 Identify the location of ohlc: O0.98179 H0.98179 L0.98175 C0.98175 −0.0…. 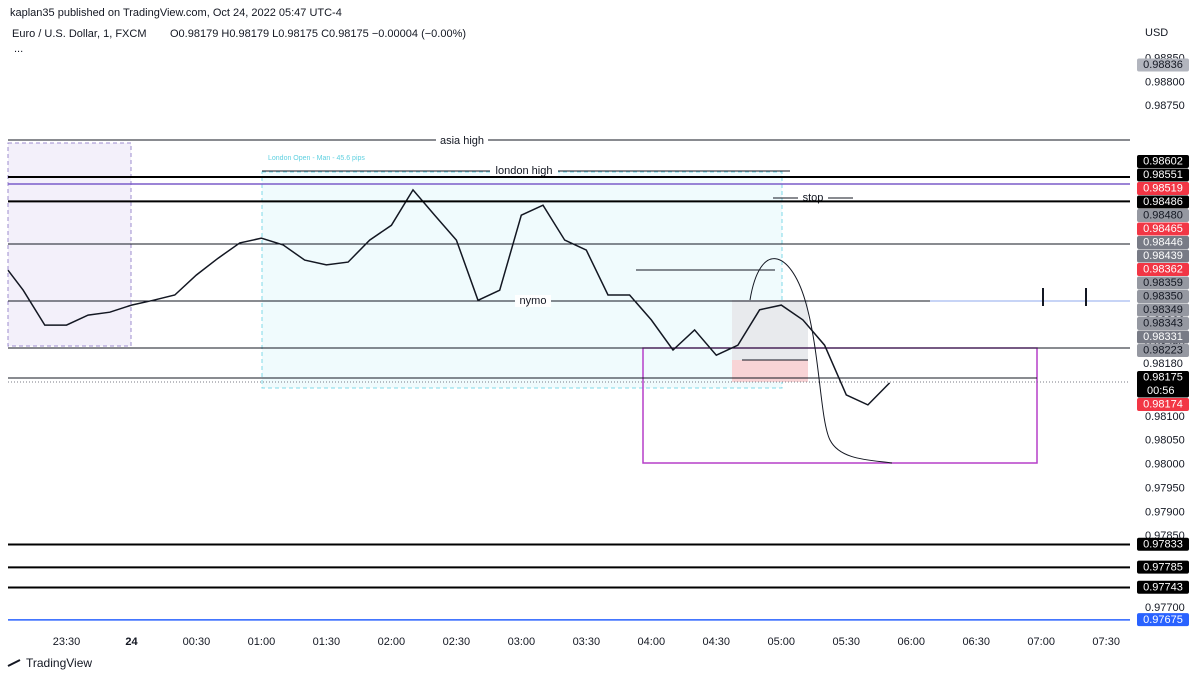
(318, 34).